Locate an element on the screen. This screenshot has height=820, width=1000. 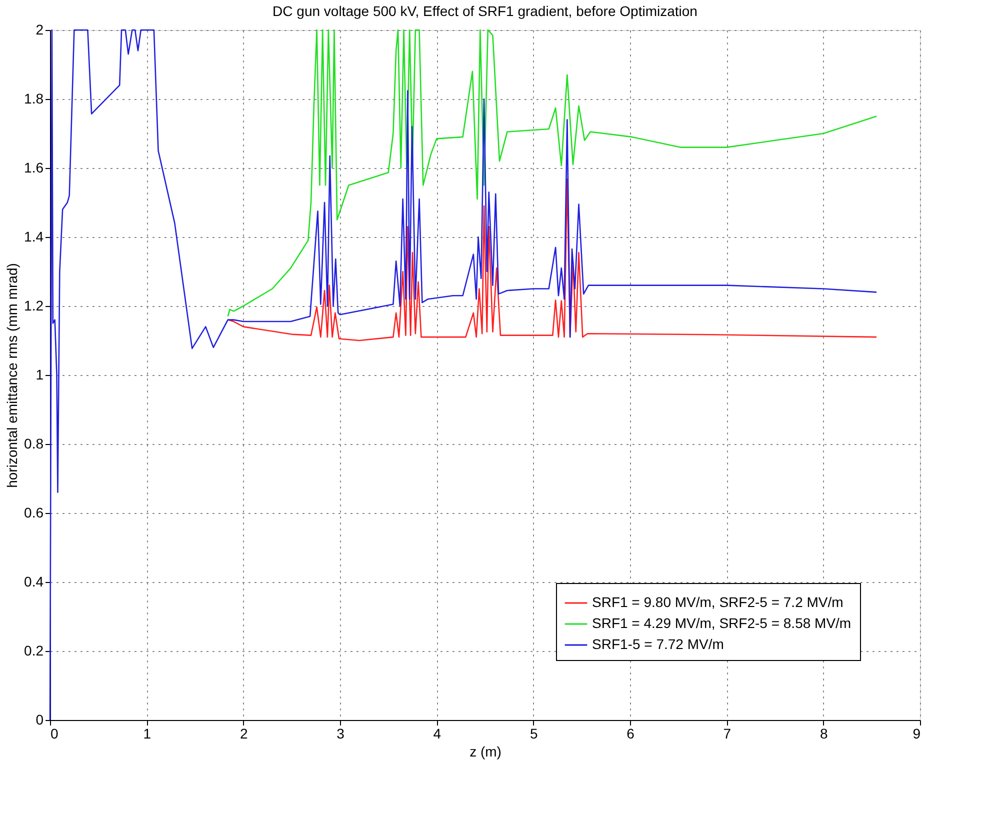
chart-title: DC gun voltage 500 kV, Effect of SRF1 gradient, before Optimization is located at coordinates (485, 11).